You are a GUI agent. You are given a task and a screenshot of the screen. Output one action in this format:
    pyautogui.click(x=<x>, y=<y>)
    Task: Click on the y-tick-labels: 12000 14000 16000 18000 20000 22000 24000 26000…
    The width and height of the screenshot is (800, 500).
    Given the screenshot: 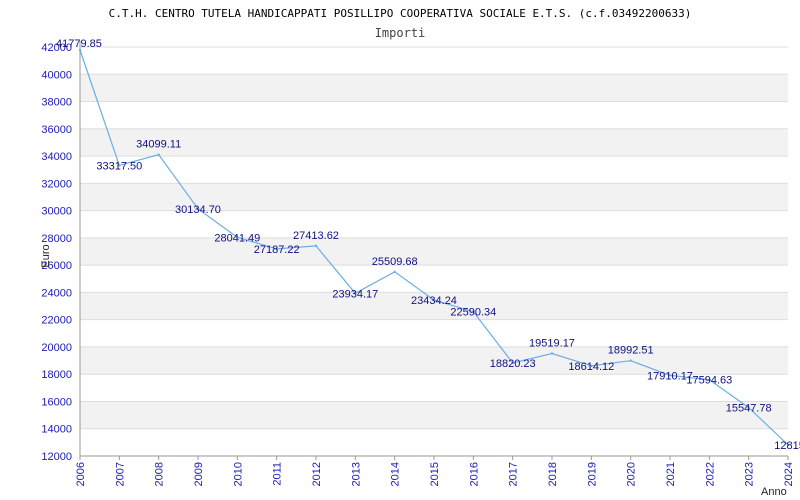 What is the action you would take?
    pyautogui.click(x=56, y=252)
    